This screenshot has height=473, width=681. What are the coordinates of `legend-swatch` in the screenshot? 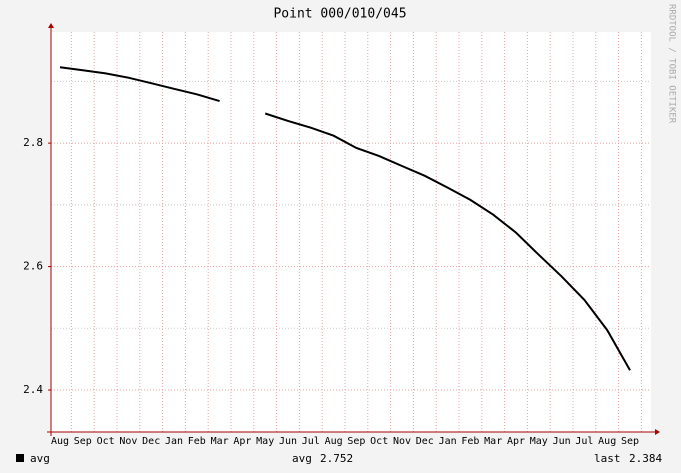 It's located at (20, 458).